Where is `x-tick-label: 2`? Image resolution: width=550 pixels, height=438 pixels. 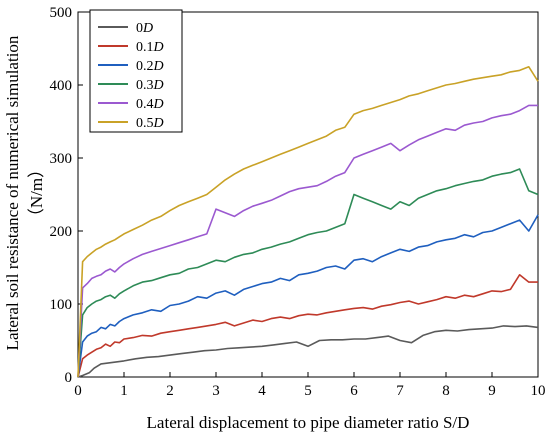
x-tick-label: 2 is located at coordinates (170, 391).